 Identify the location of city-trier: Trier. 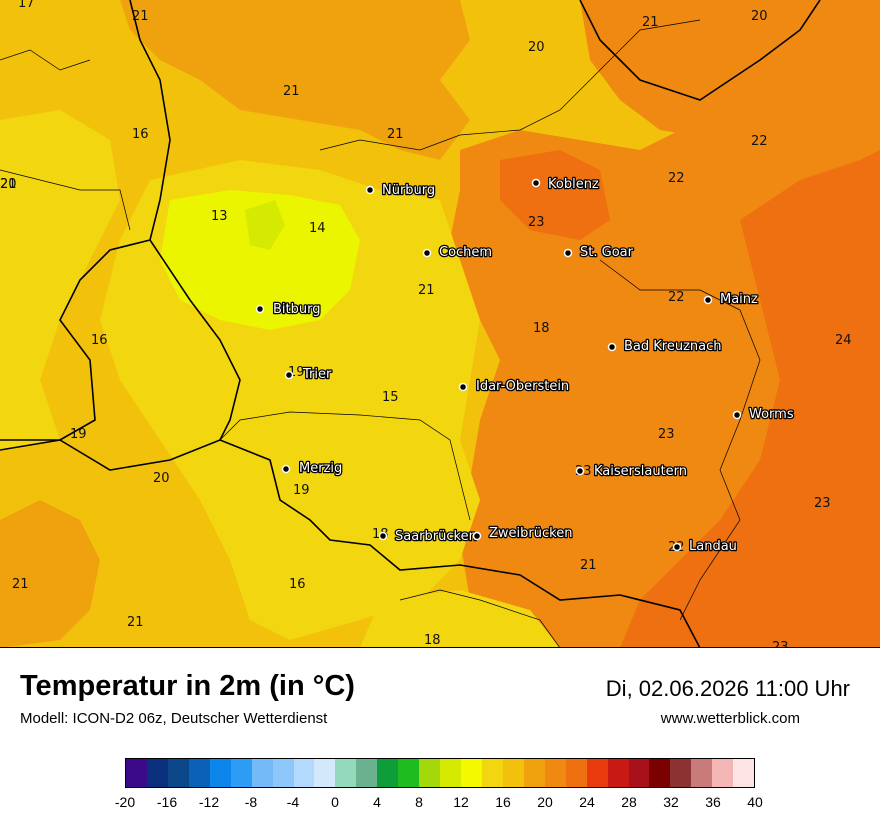
(308, 374).